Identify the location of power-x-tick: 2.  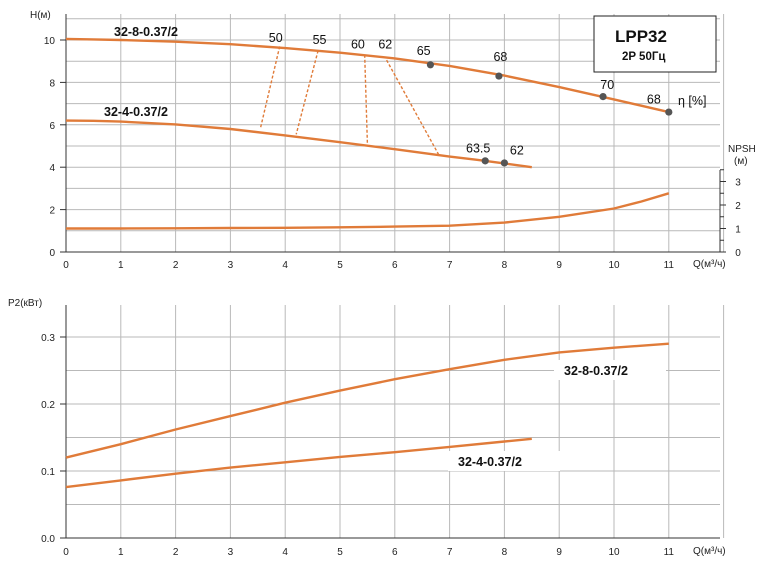
(176, 552).